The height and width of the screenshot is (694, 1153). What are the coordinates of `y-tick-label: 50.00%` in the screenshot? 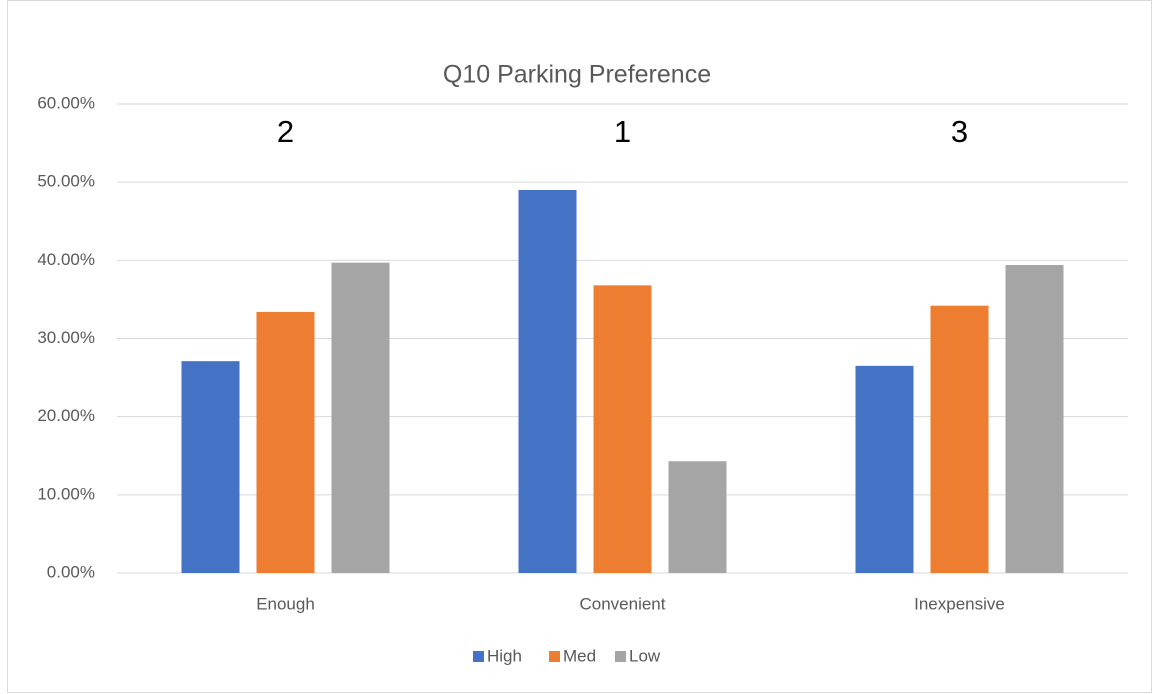 It's located at (66, 181).